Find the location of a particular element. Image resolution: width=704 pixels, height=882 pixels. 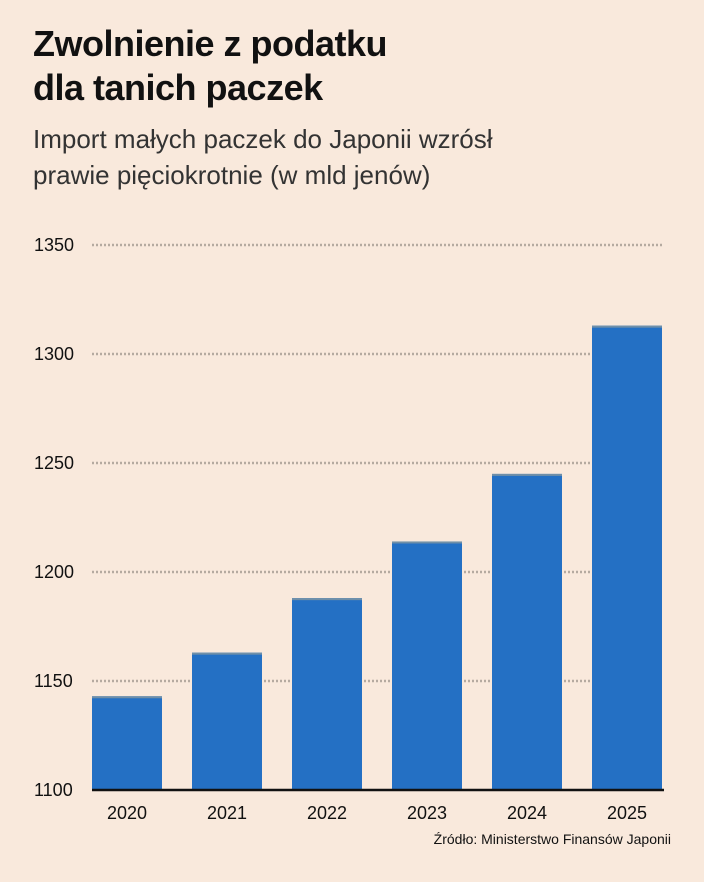

bar-top-edge-2024 is located at coordinates (527, 474).